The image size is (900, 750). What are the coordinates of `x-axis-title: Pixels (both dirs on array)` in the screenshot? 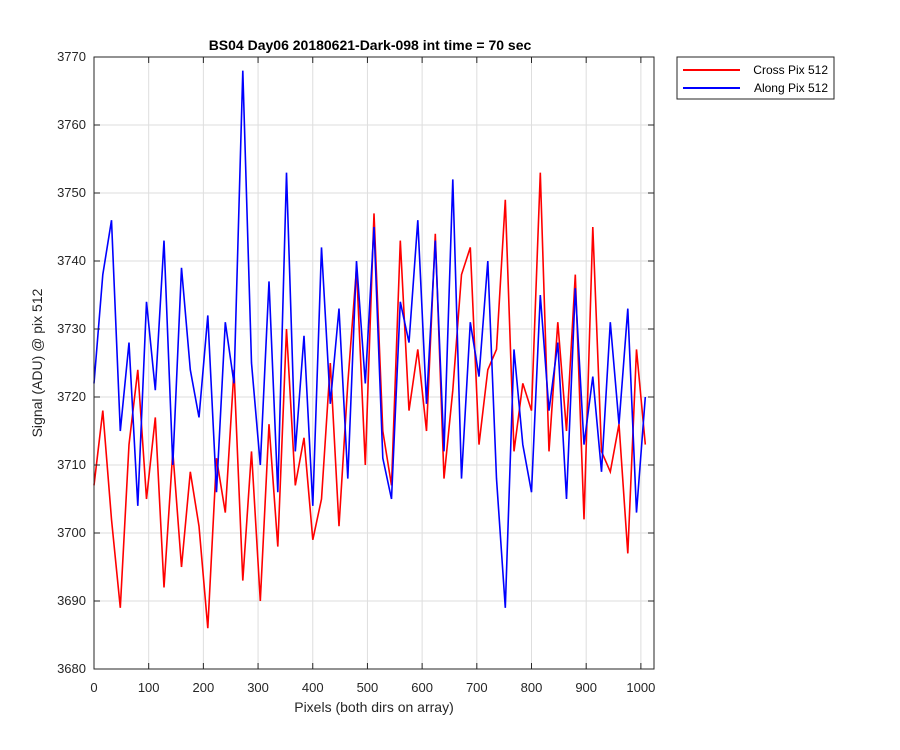 It's located at (374, 707).